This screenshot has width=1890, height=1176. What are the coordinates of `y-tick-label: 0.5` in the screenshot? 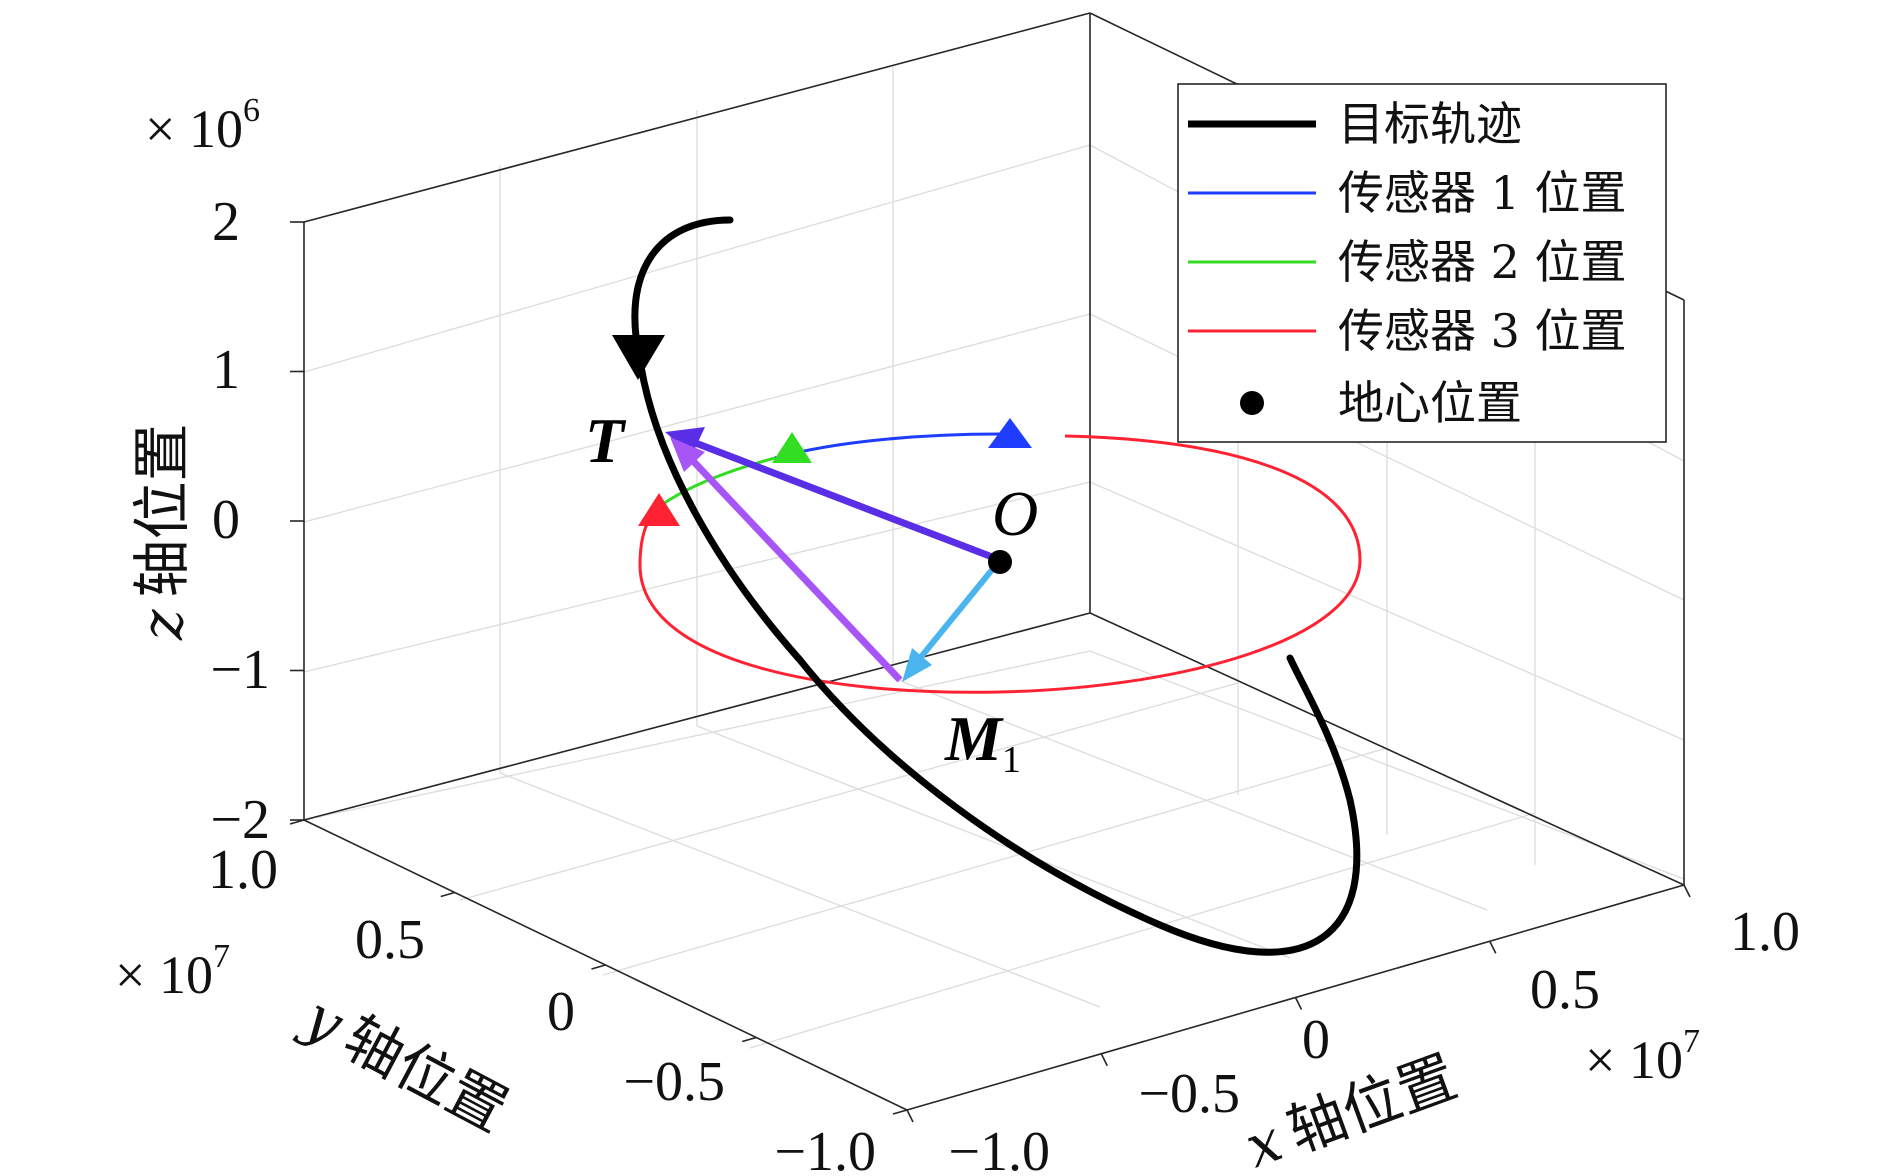 It's located at (390, 940).